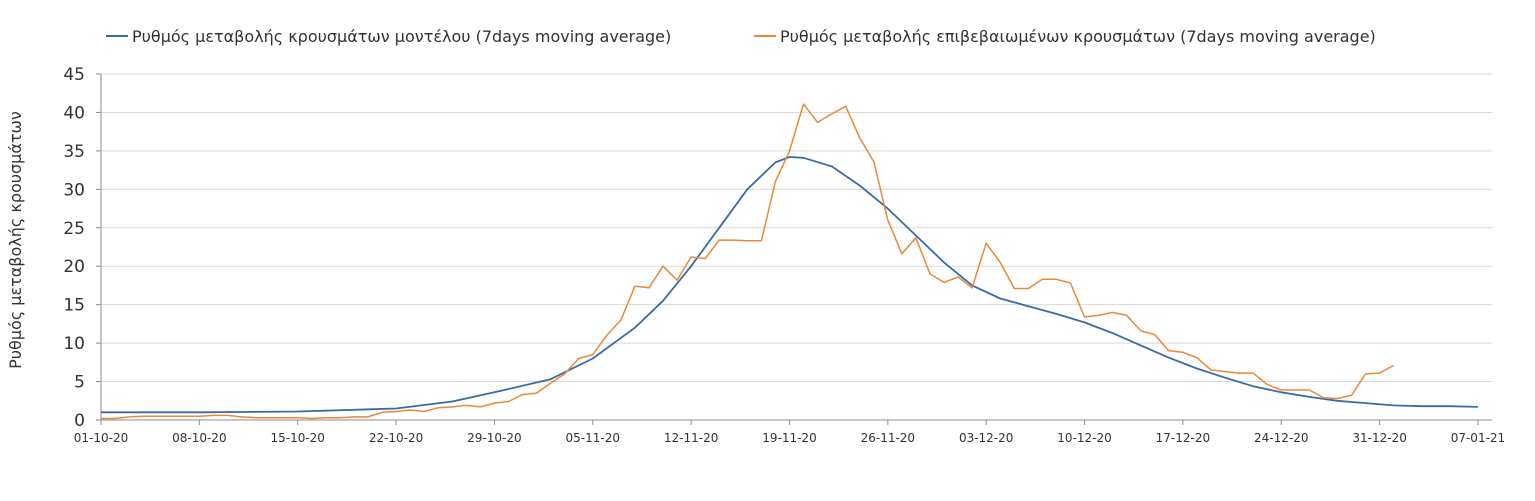 This screenshot has height=501, width=1535. Describe the element at coordinates (74, 190) in the screenshot. I see `y-tick-label: 30` at that location.